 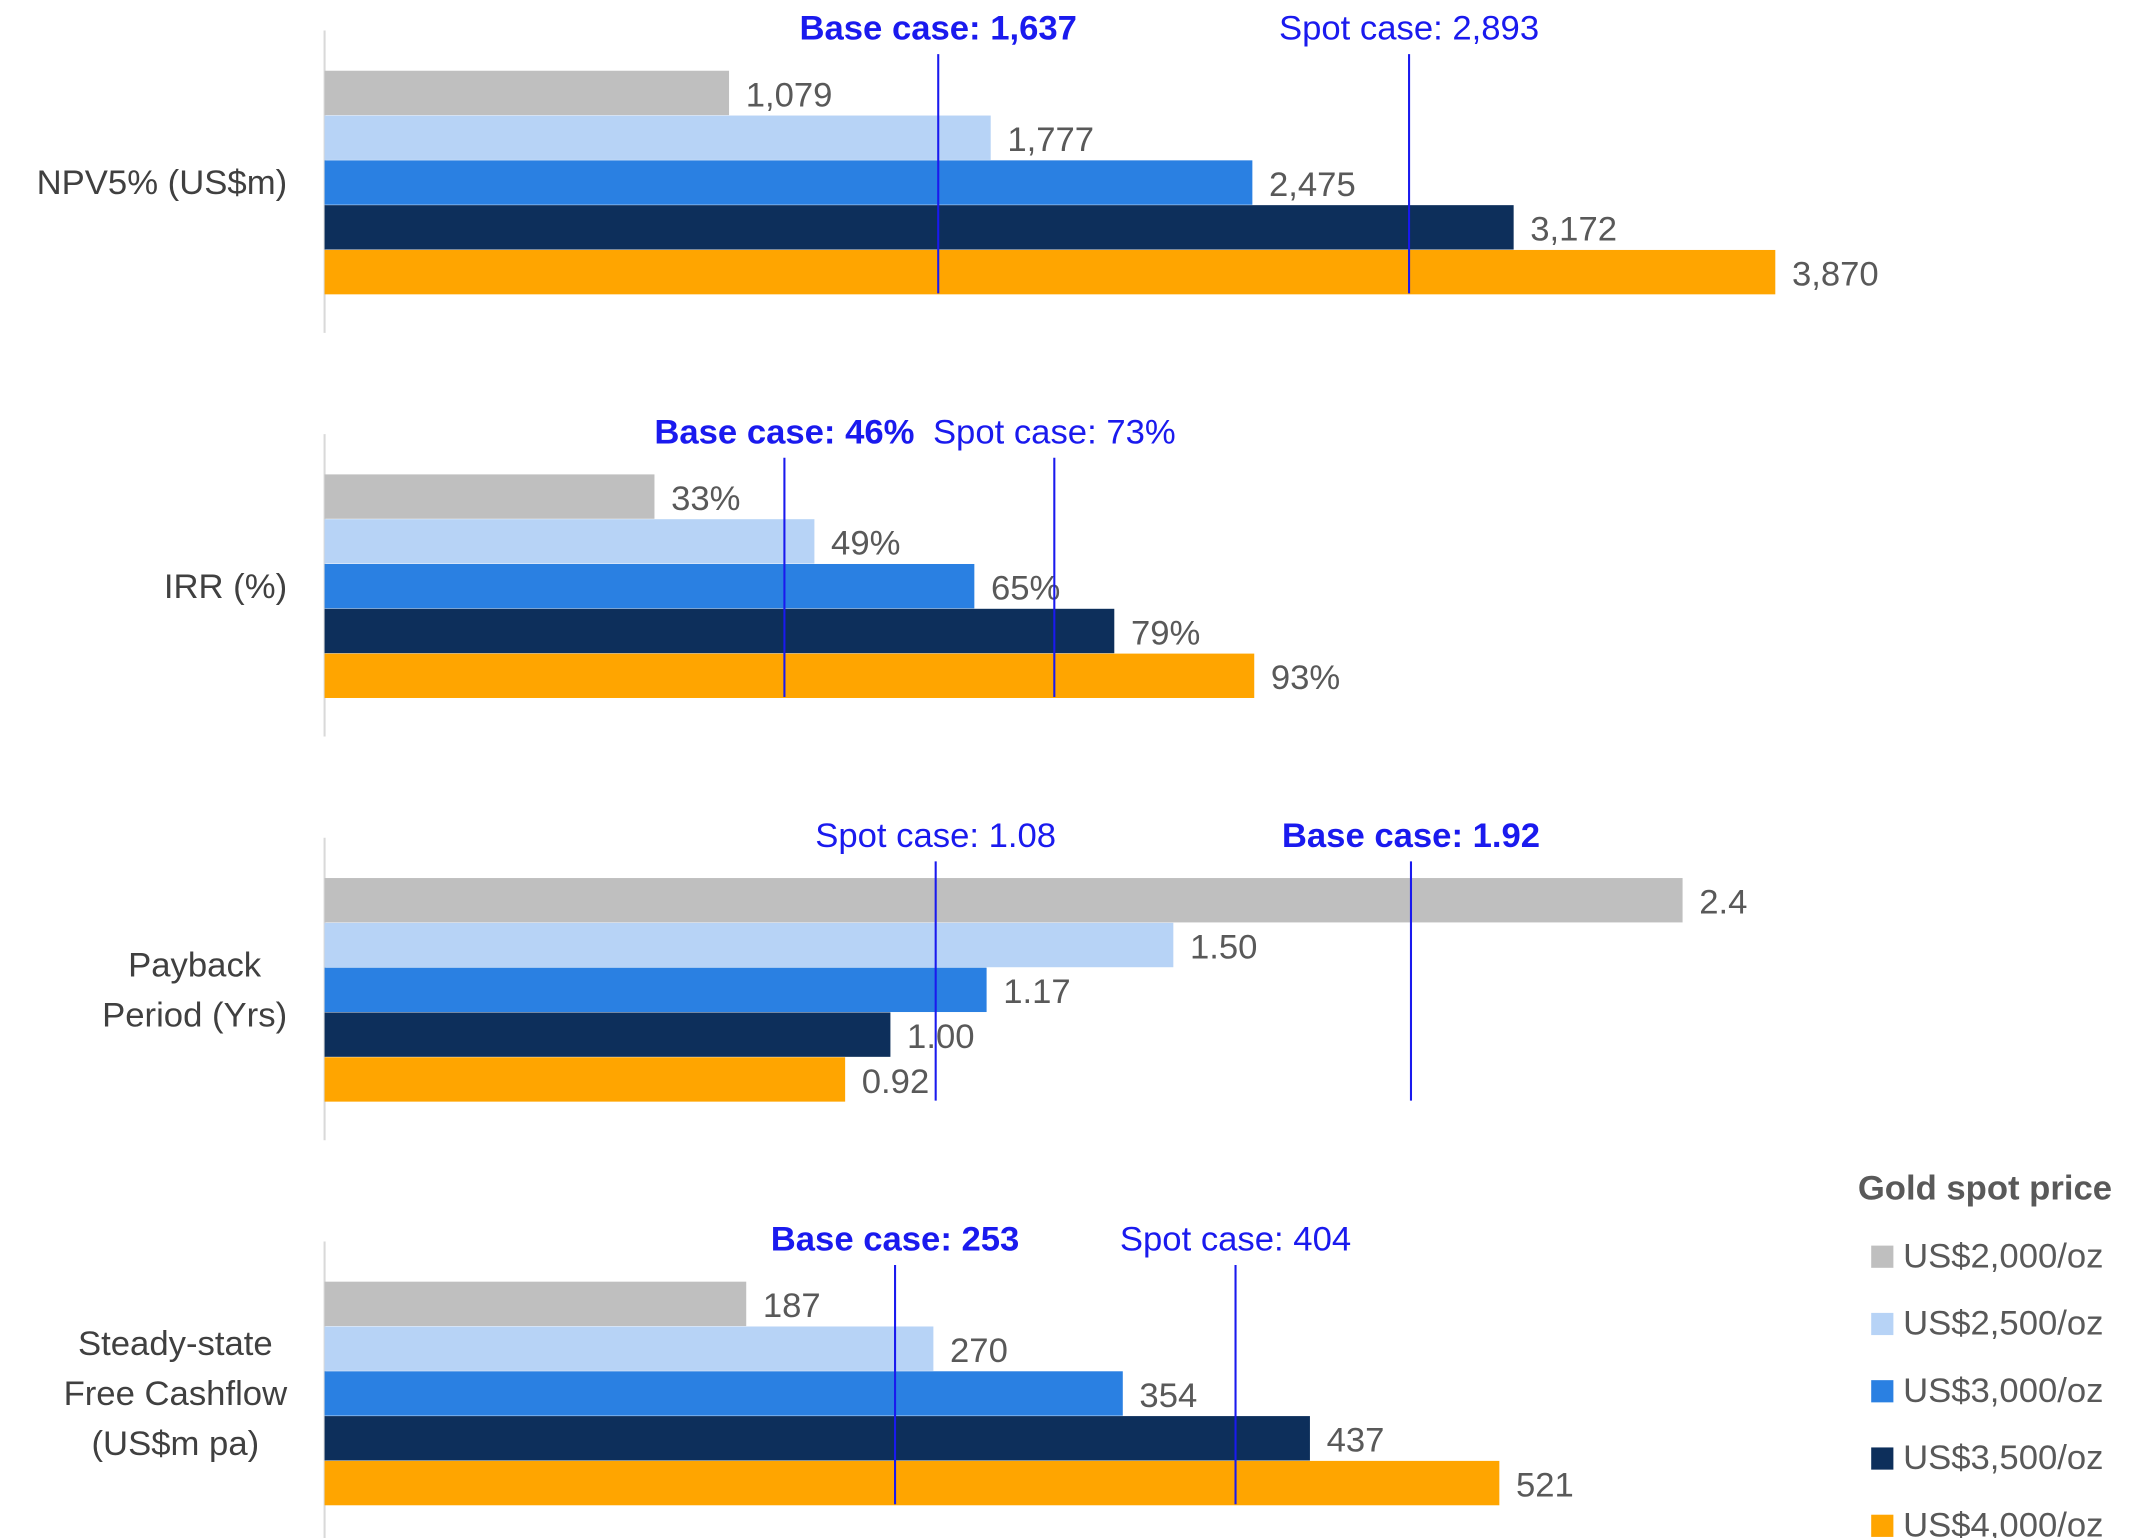 I want to click on reference-label: Base case: 253, so click(x=895, y=1240).